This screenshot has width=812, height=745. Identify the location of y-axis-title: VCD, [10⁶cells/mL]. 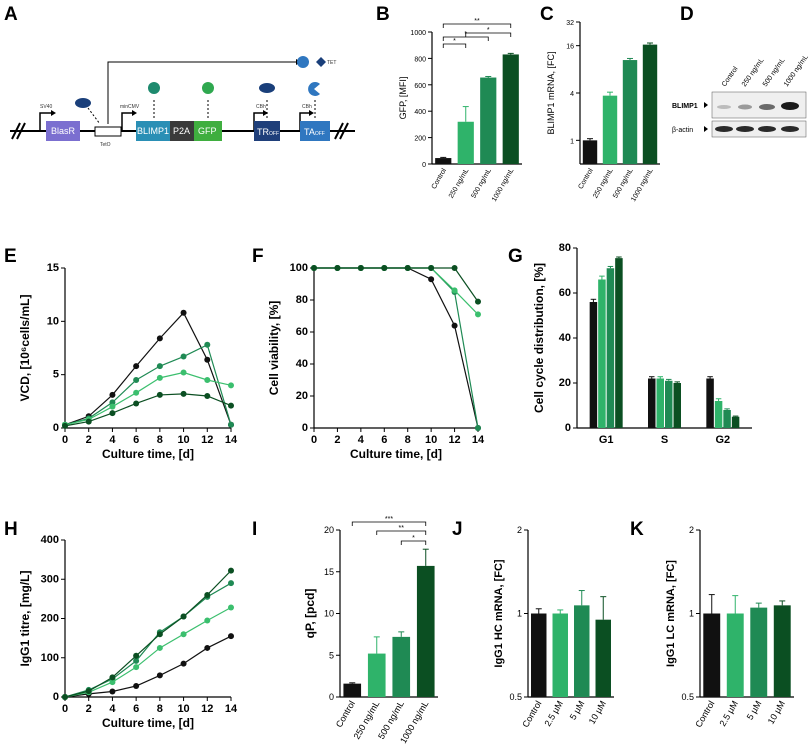
(25, 348).